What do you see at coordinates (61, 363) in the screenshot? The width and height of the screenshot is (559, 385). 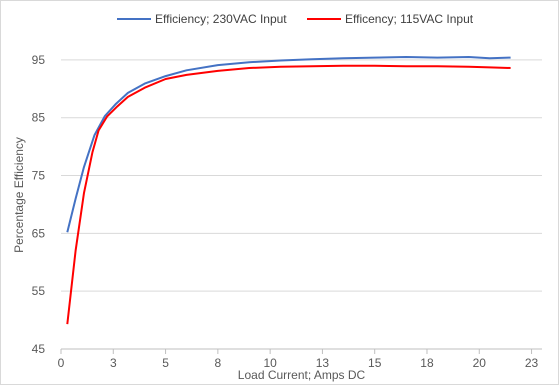 I see `x-tick-label: 0` at bounding box center [61, 363].